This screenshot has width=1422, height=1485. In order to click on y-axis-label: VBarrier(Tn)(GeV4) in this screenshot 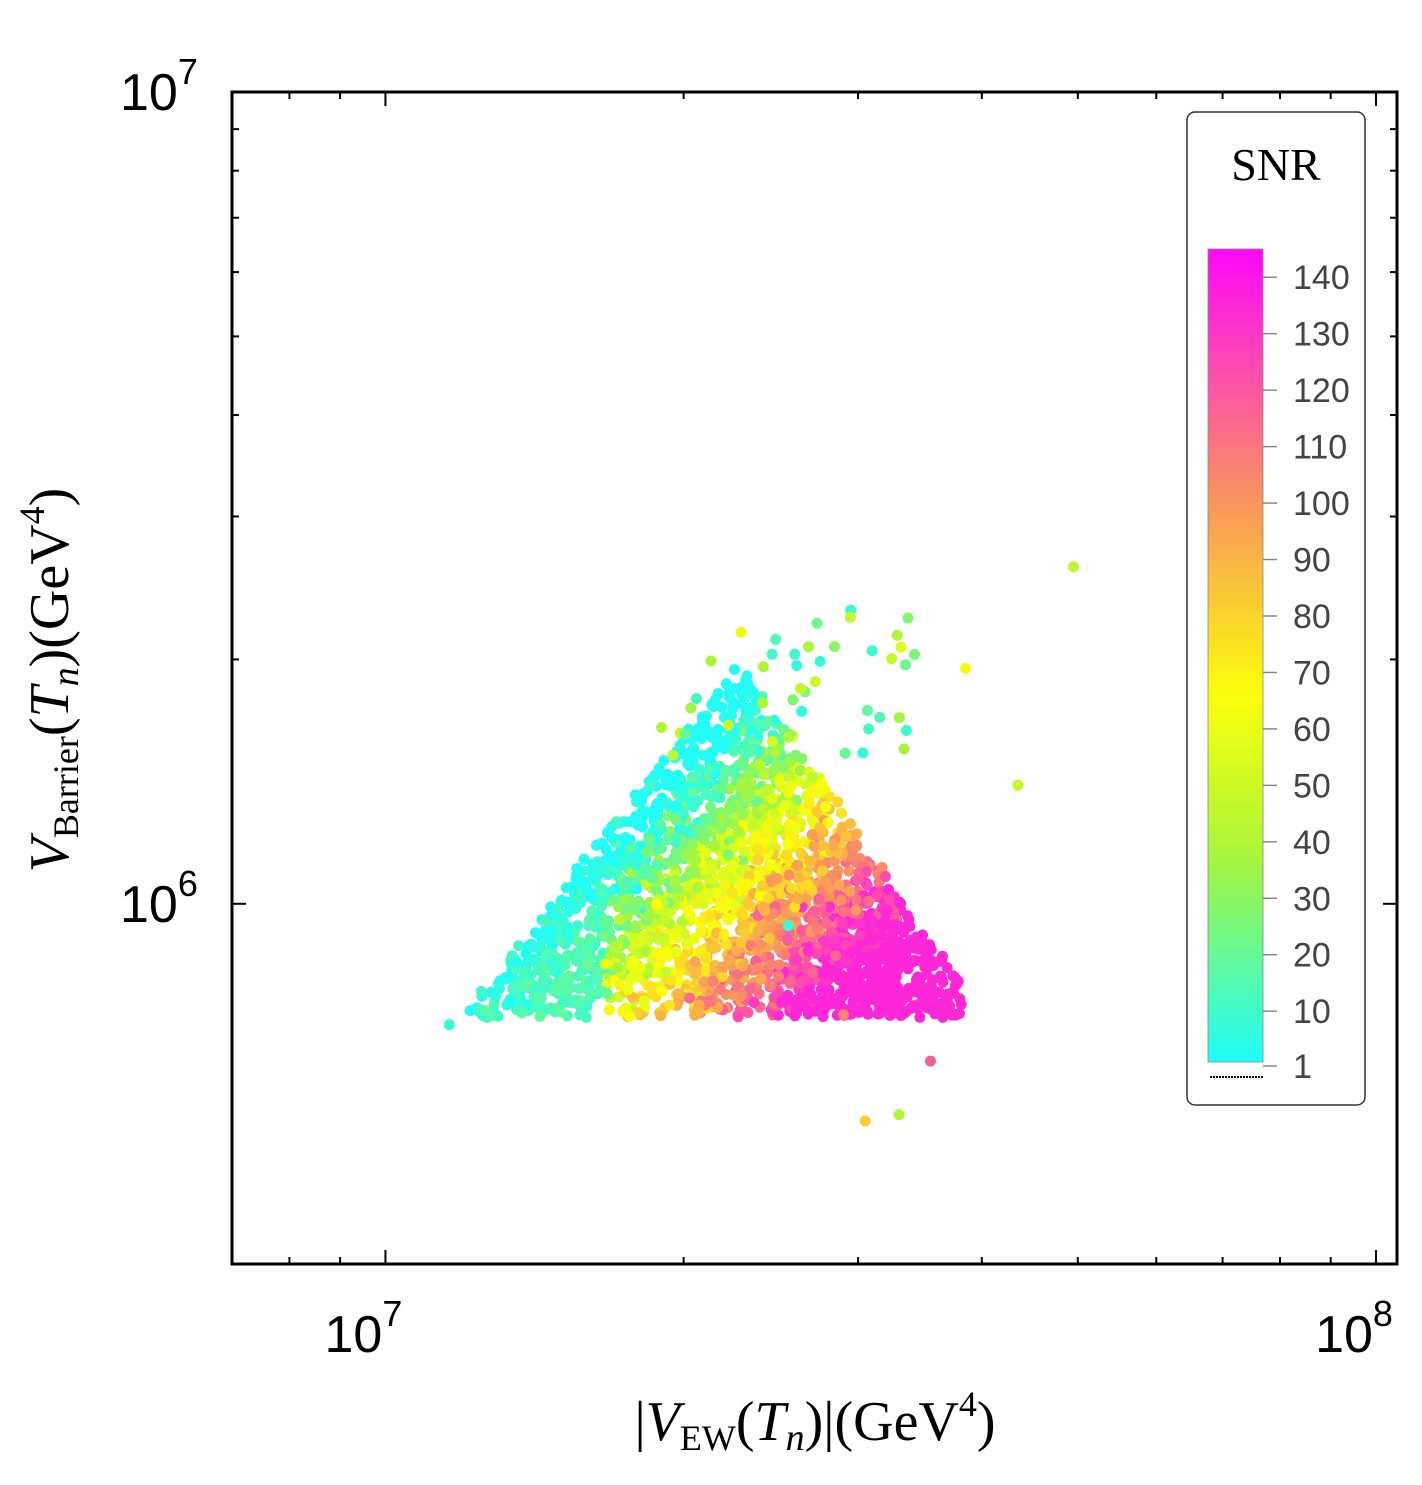, I will do `click(49, 680)`.